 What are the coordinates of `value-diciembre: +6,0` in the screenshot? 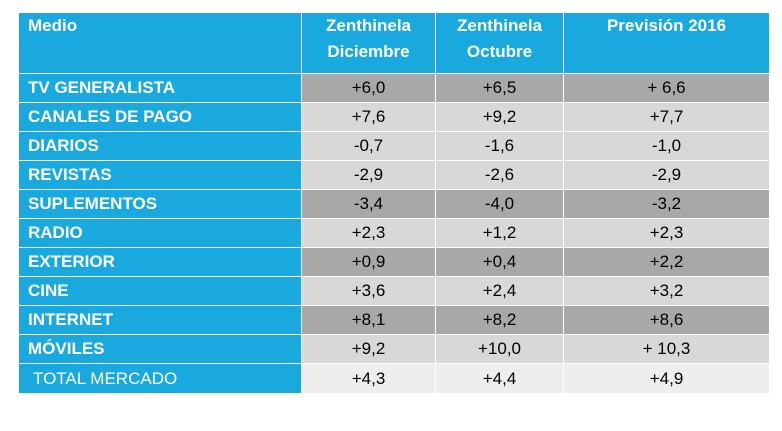 It's located at (368, 88).